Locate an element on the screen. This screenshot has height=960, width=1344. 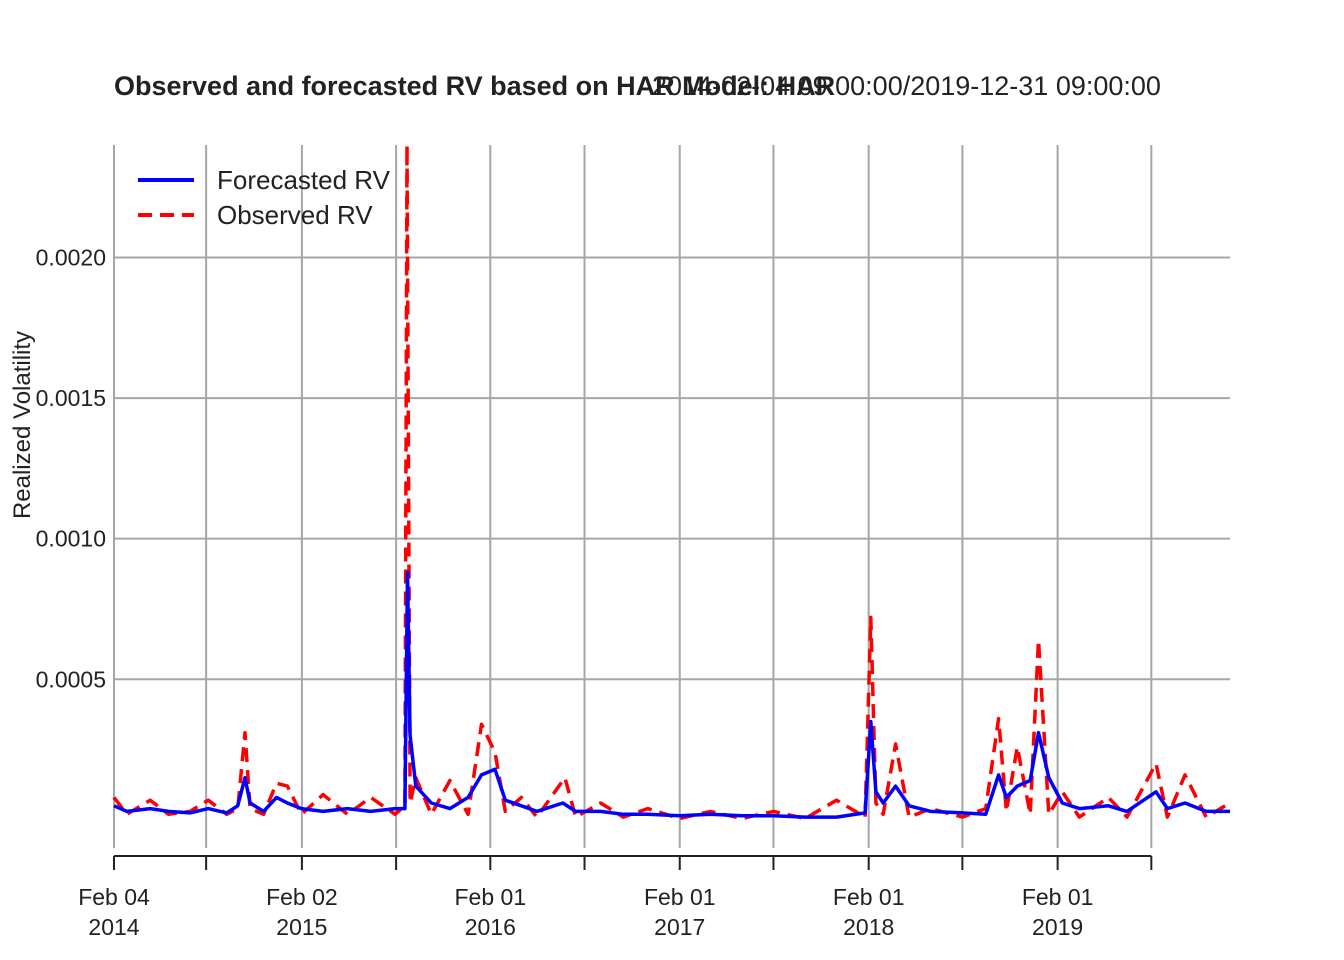
x-tick-label-year: 2019 is located at coordinates (1057, 927).